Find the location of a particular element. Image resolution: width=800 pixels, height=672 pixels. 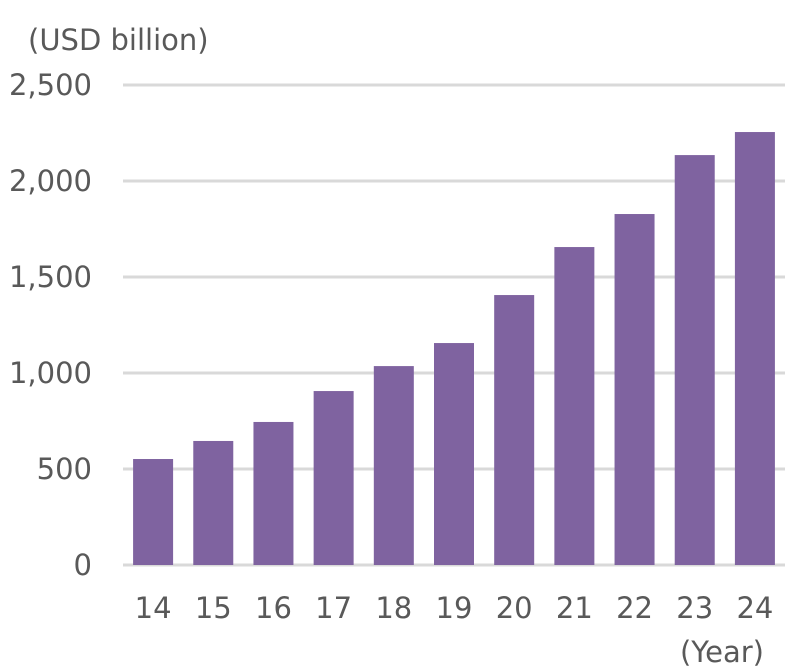

x-tick-label: 20 is located at coordinates (514, 608).